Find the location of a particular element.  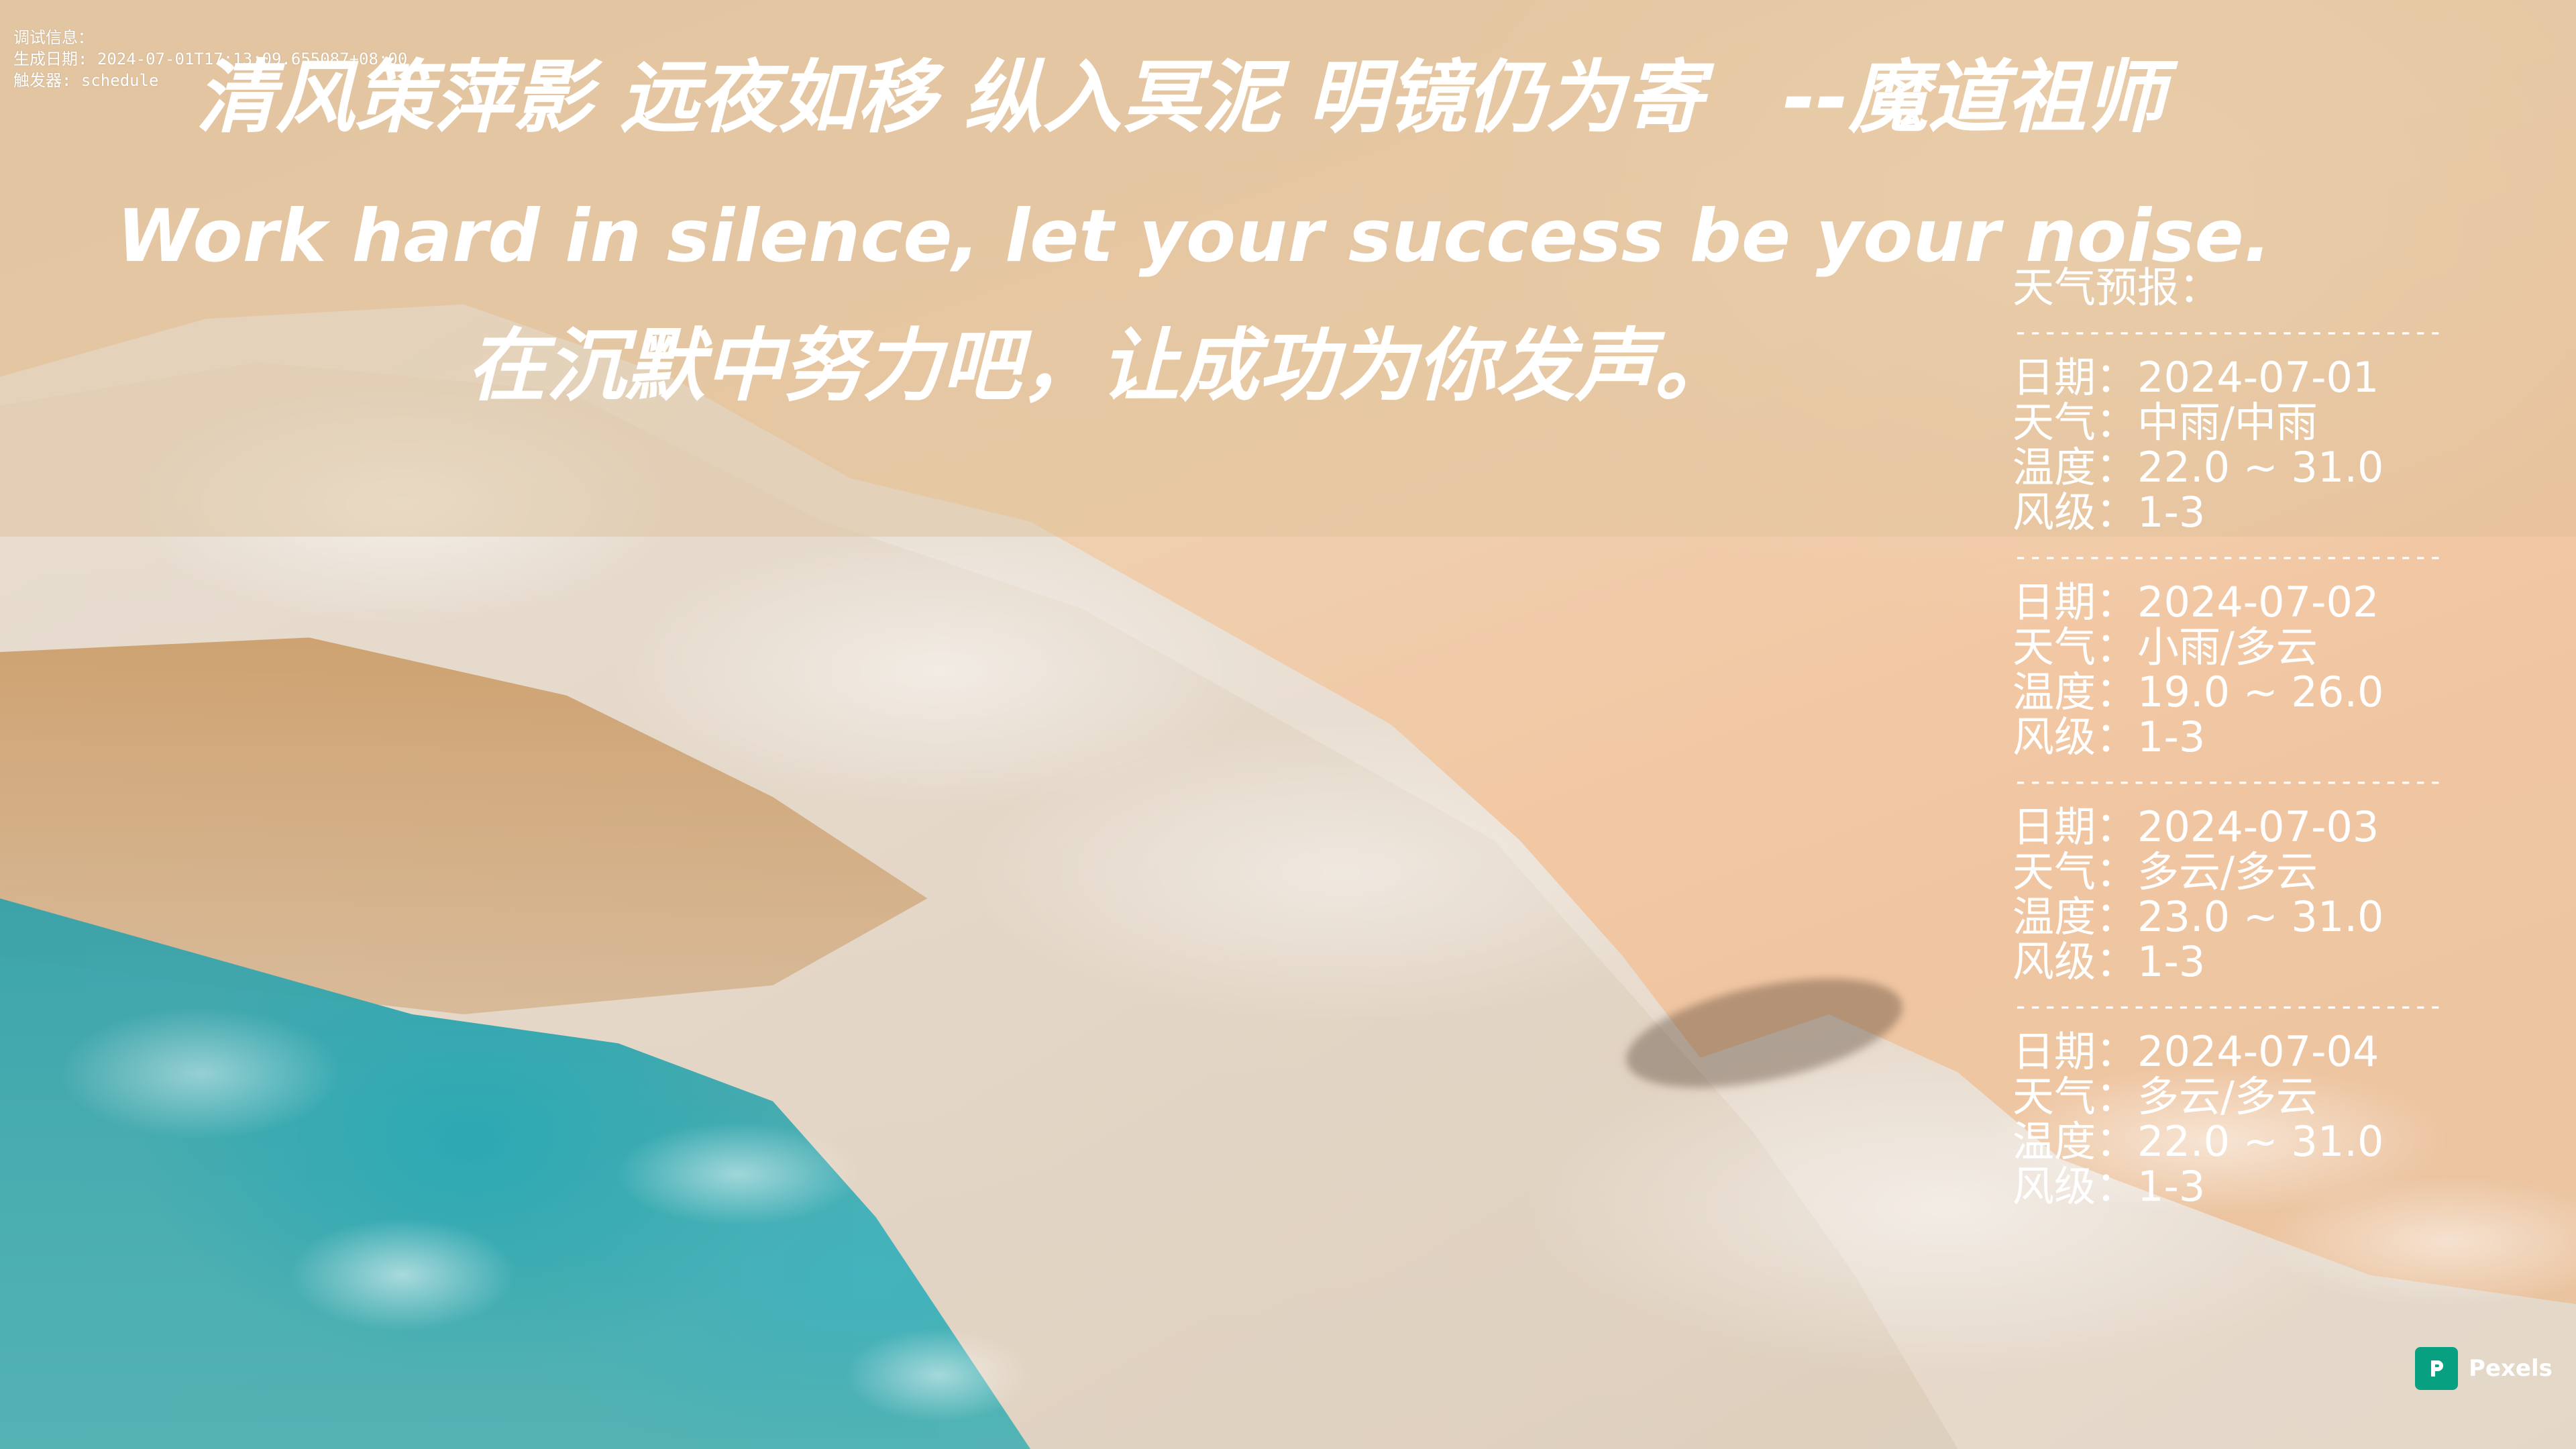

weather-condition-row: 天气：小雨/多云 is located at coordinates (2227, 647).